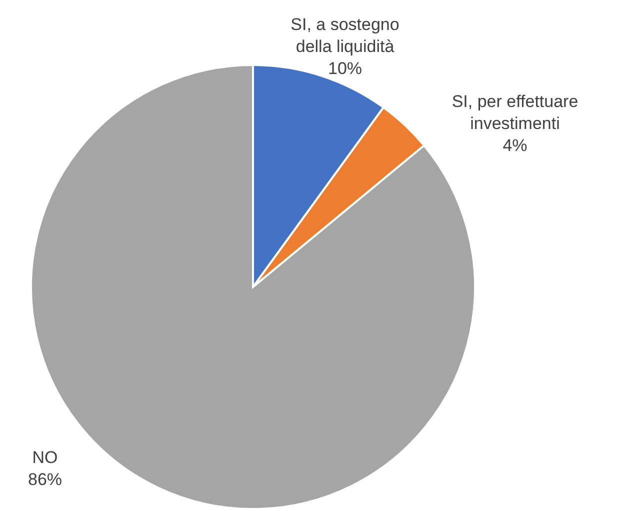 This screenshot has width=627, height=511. I want to click on slice-label: SI, a sostegno della liquidità, so click(345, 35).